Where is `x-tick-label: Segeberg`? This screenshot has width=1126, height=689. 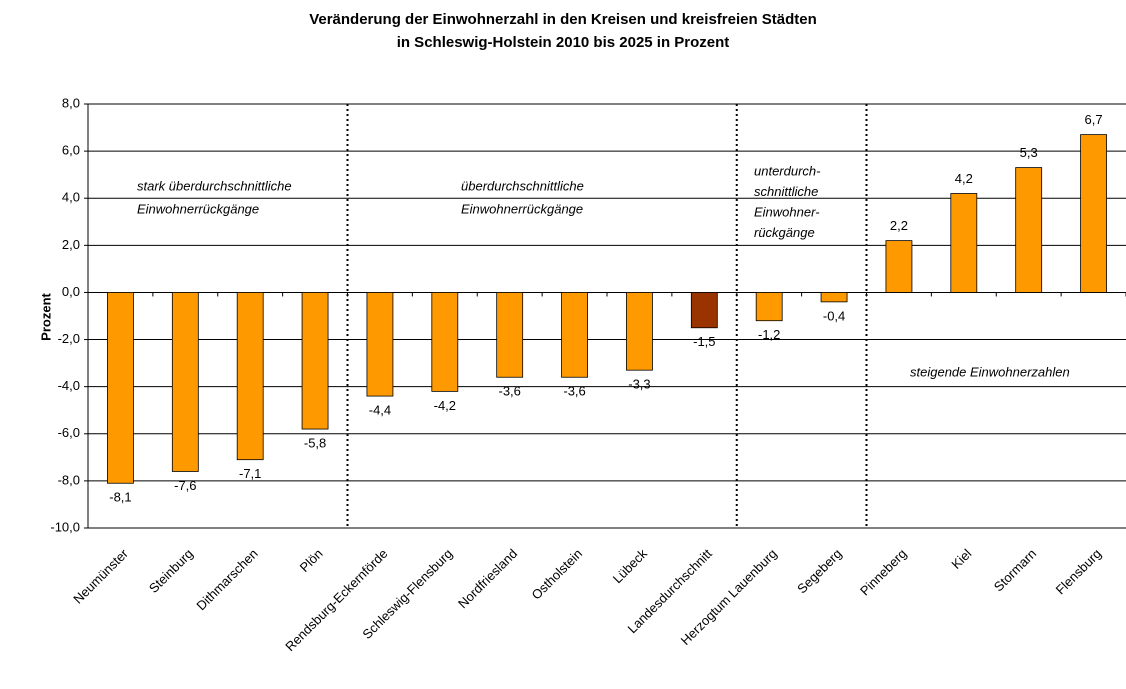 x-tick-label: Segeberg is located at coordinates (819, 571).